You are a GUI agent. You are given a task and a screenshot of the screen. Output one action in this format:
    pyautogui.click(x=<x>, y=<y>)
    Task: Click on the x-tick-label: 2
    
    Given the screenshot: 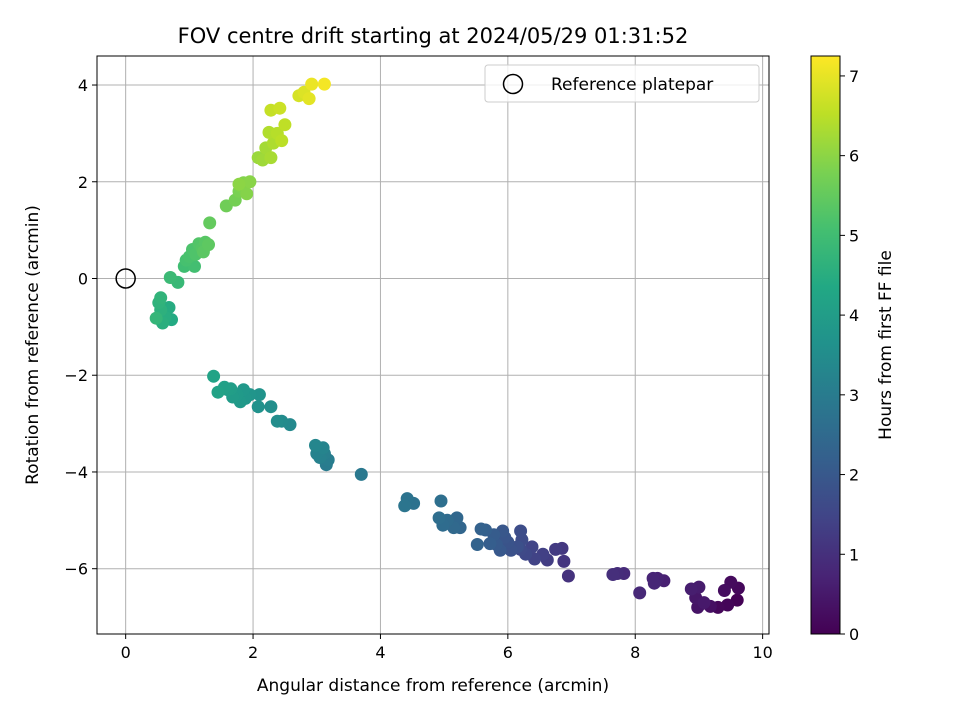 What is the action you would take?
    pyautogui.click(x=253, y=652)
    